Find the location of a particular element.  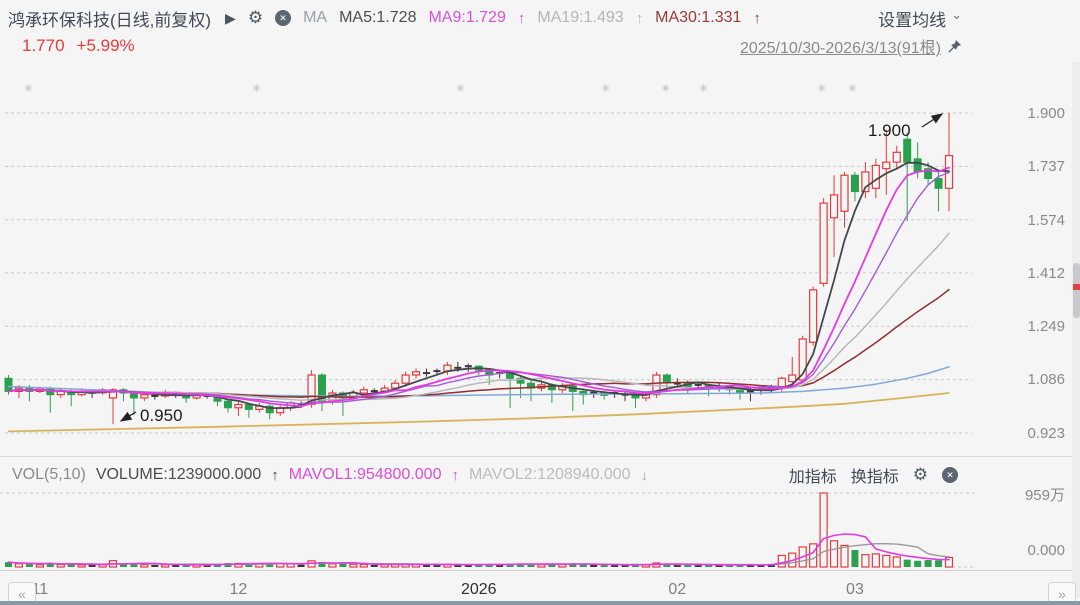

window-bottom-edge is located at coordinates (540, 603).